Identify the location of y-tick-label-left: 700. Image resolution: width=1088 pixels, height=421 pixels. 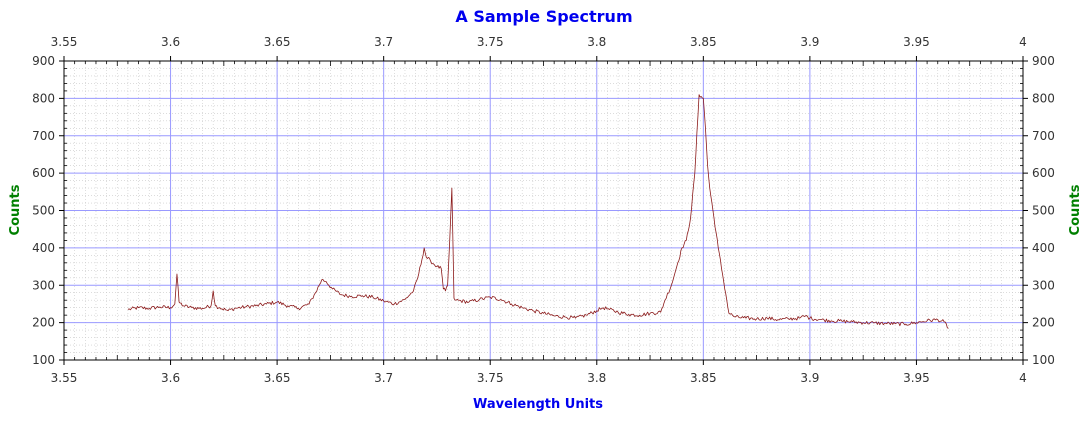
(43, 136).